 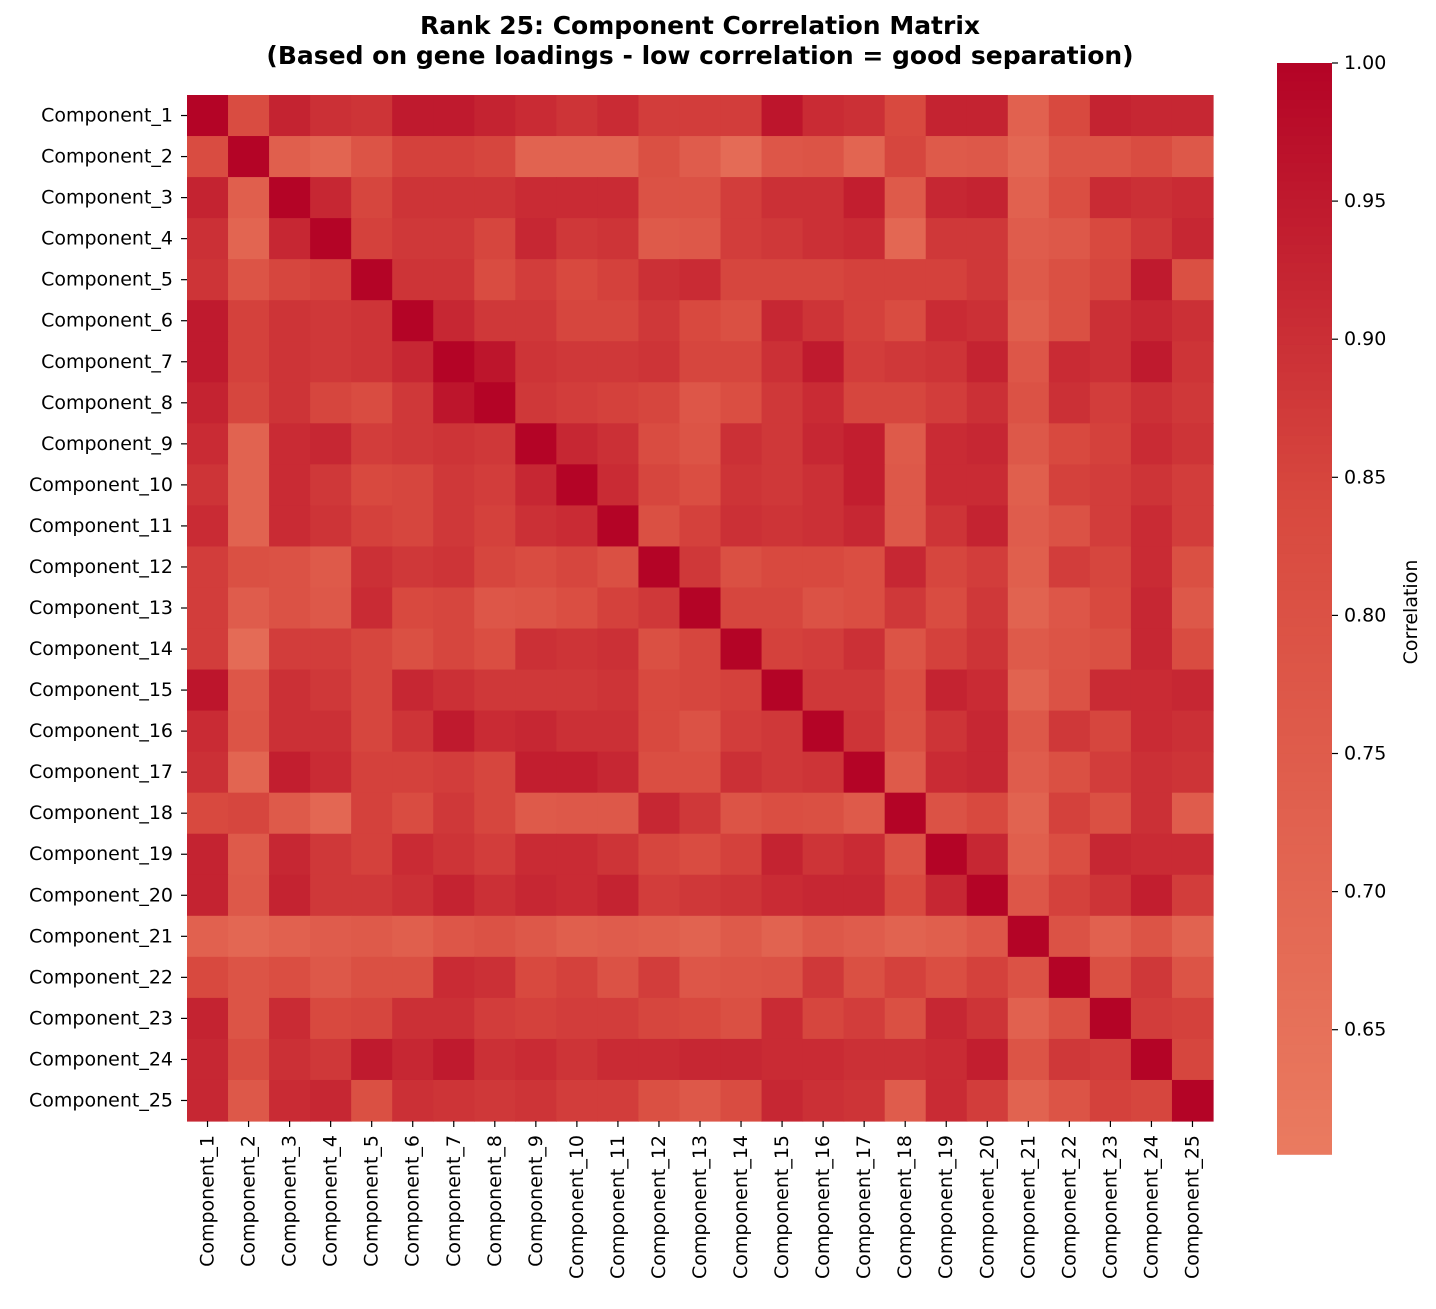 I want to click on column-tick-label: Component_2, so click(x=249, y=1201).